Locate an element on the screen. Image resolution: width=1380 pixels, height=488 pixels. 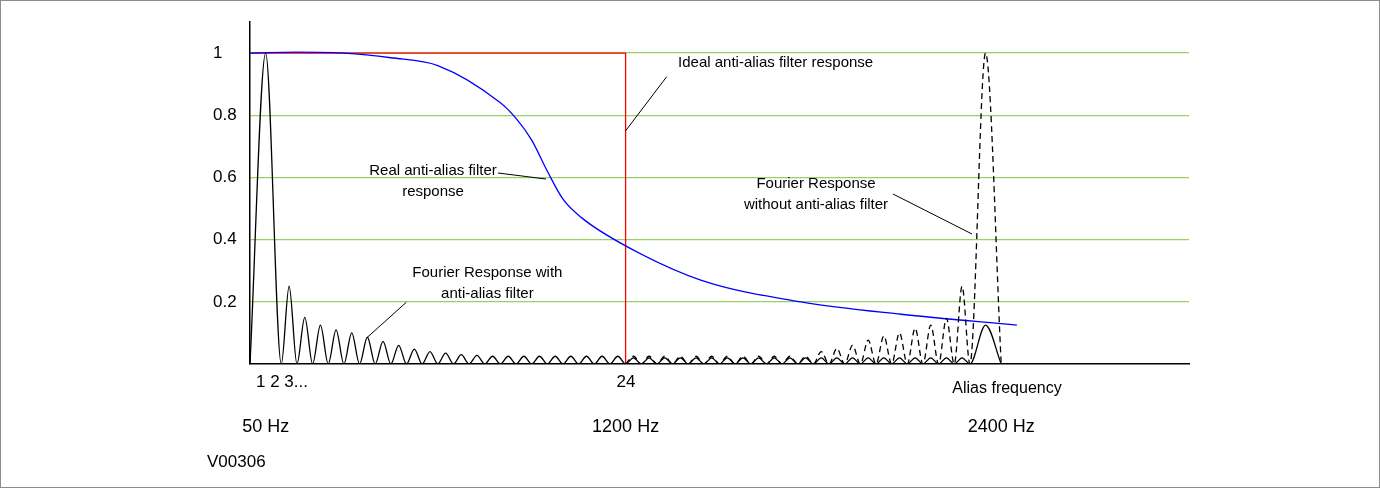
y-tick-label: 0.2 is located at coordinates (225, 301).